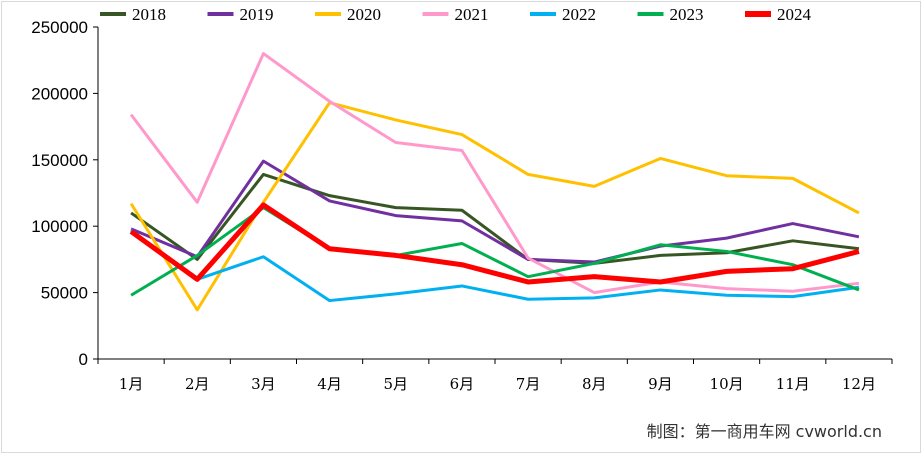  What do you see at coordinates (364, 14) in the screenshot?
I see `legend-label: 2020` at bounding box center [364, 14].